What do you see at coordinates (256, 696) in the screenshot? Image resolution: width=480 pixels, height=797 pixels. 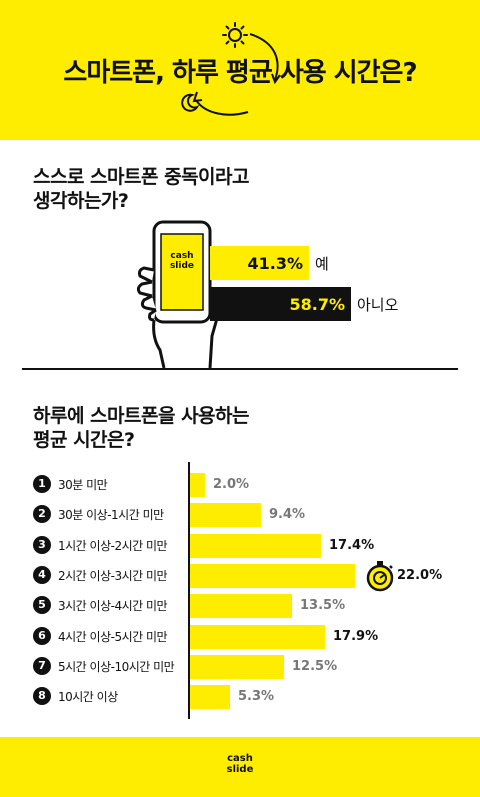 I see `usage-value: 5.3%` at bounding box center [256, 696].